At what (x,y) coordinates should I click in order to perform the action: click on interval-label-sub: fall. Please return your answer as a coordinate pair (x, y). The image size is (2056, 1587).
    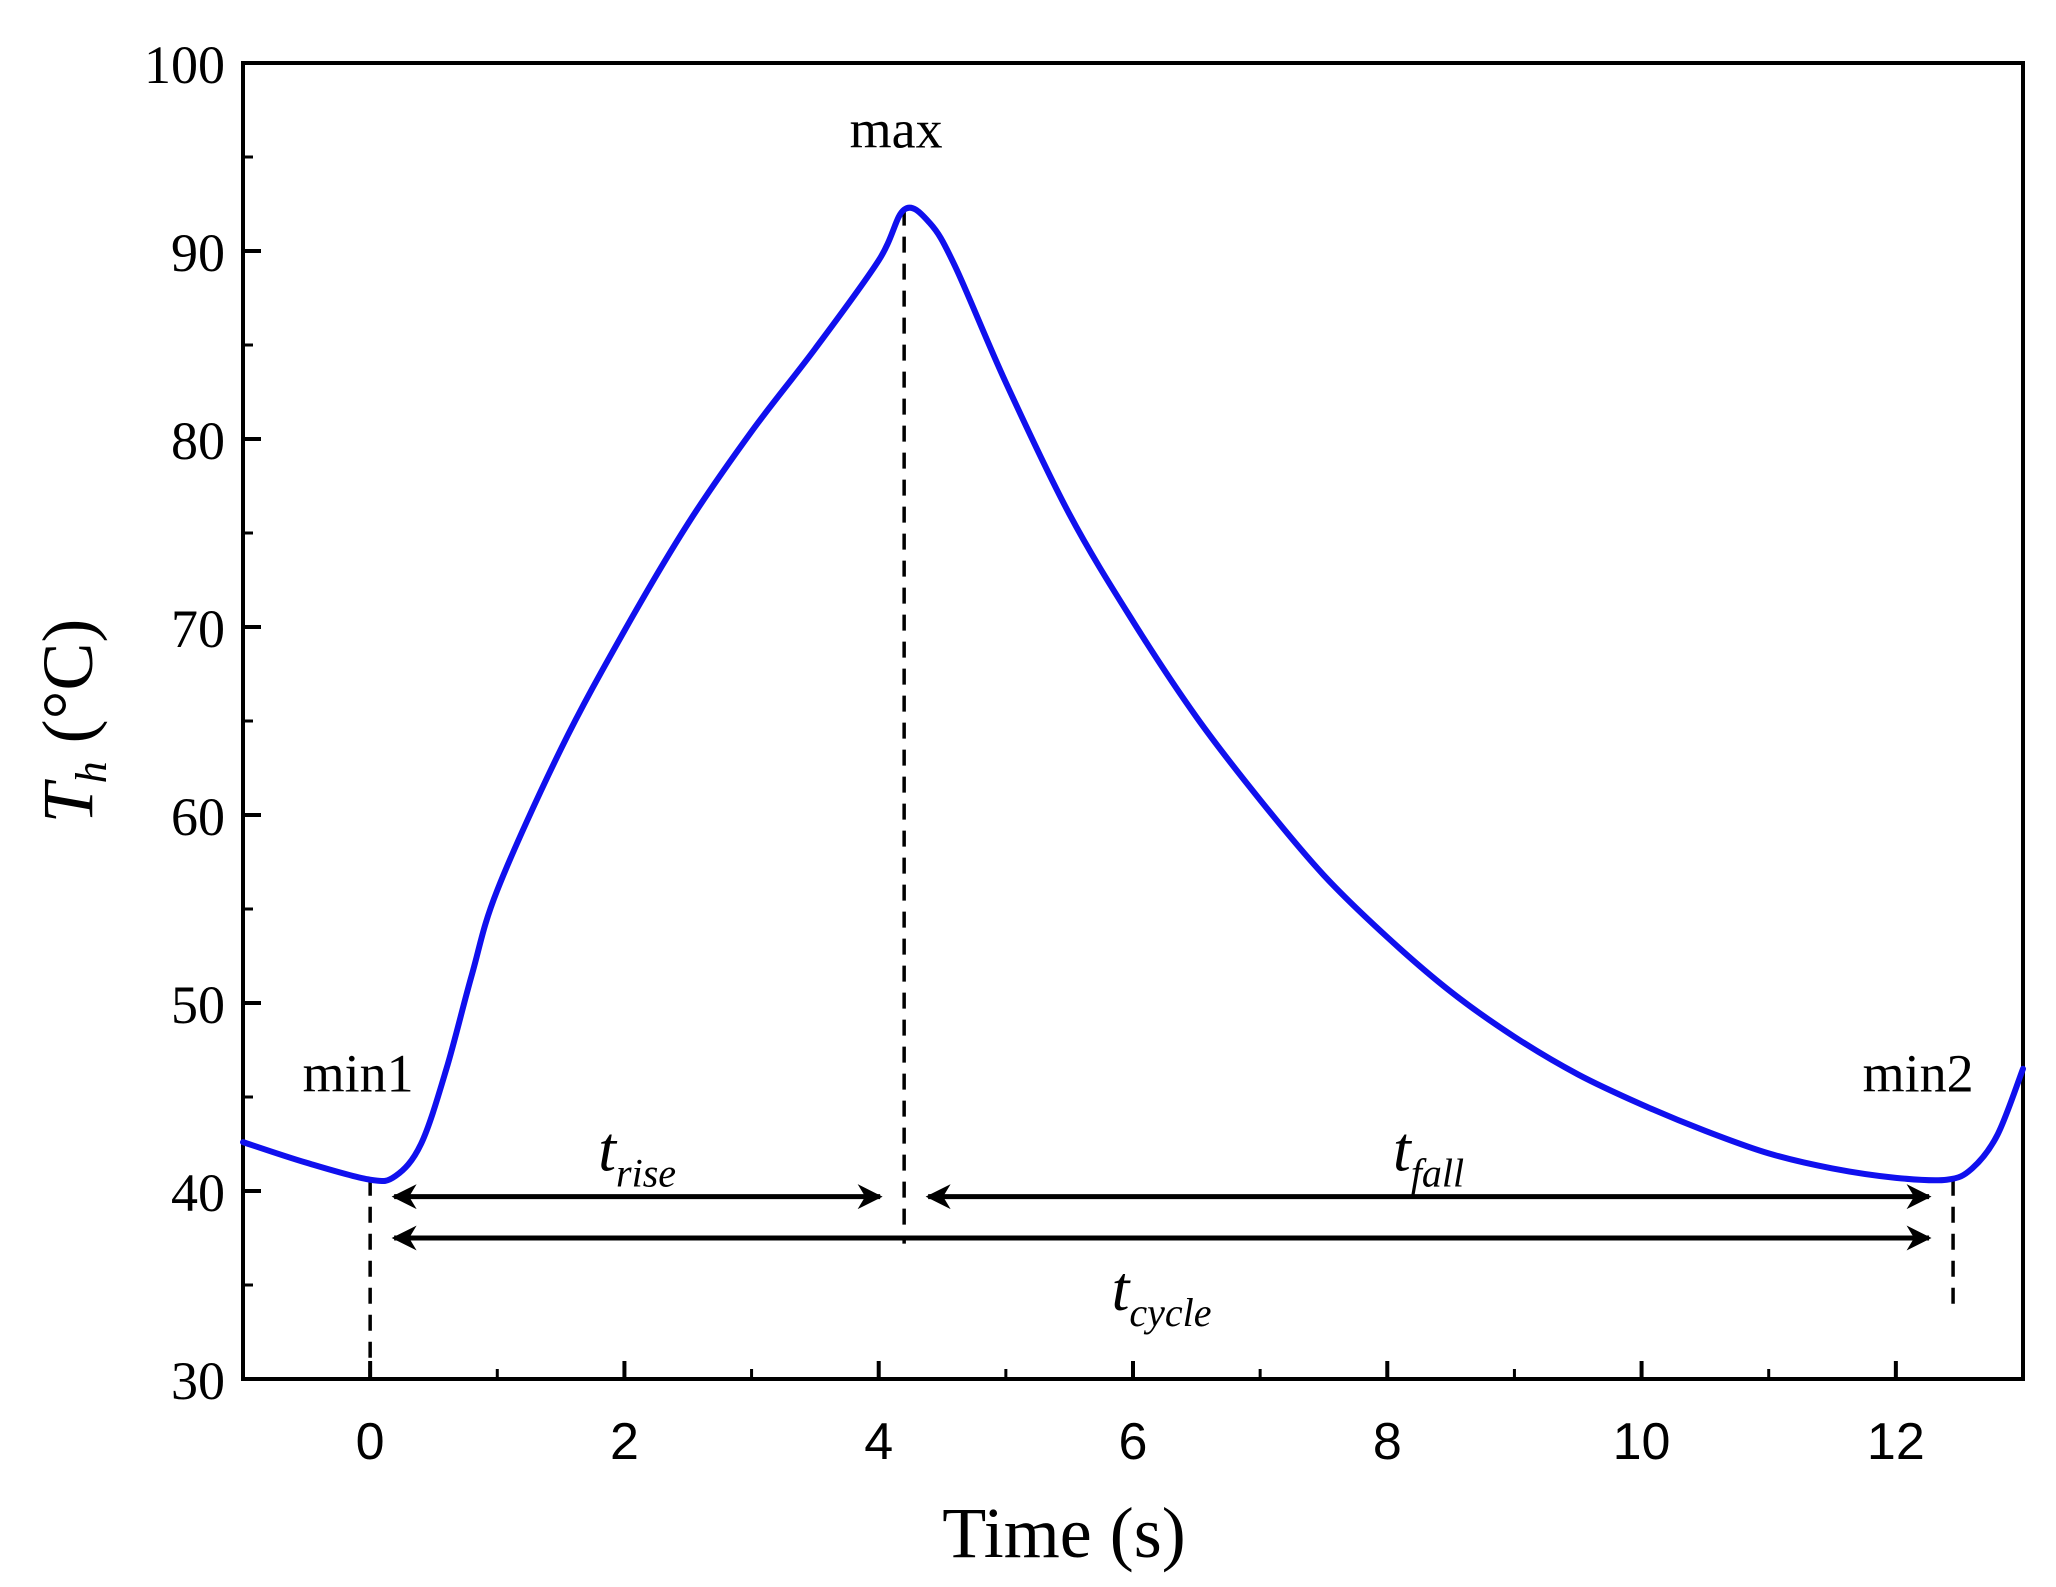
    Looking at the image, I should click on (1437, 1173).